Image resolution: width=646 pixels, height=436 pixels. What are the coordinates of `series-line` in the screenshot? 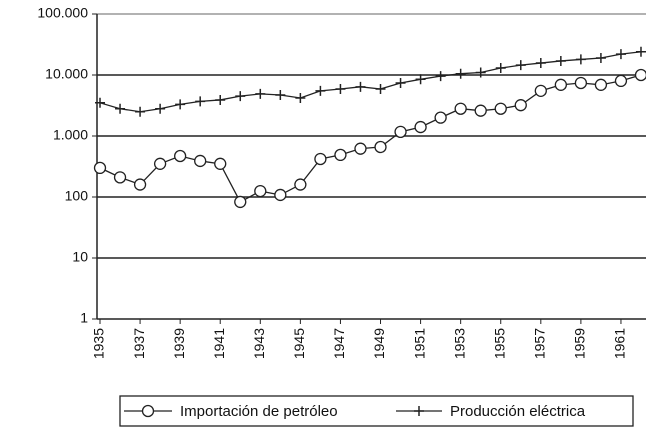 It's located at (370, 82).